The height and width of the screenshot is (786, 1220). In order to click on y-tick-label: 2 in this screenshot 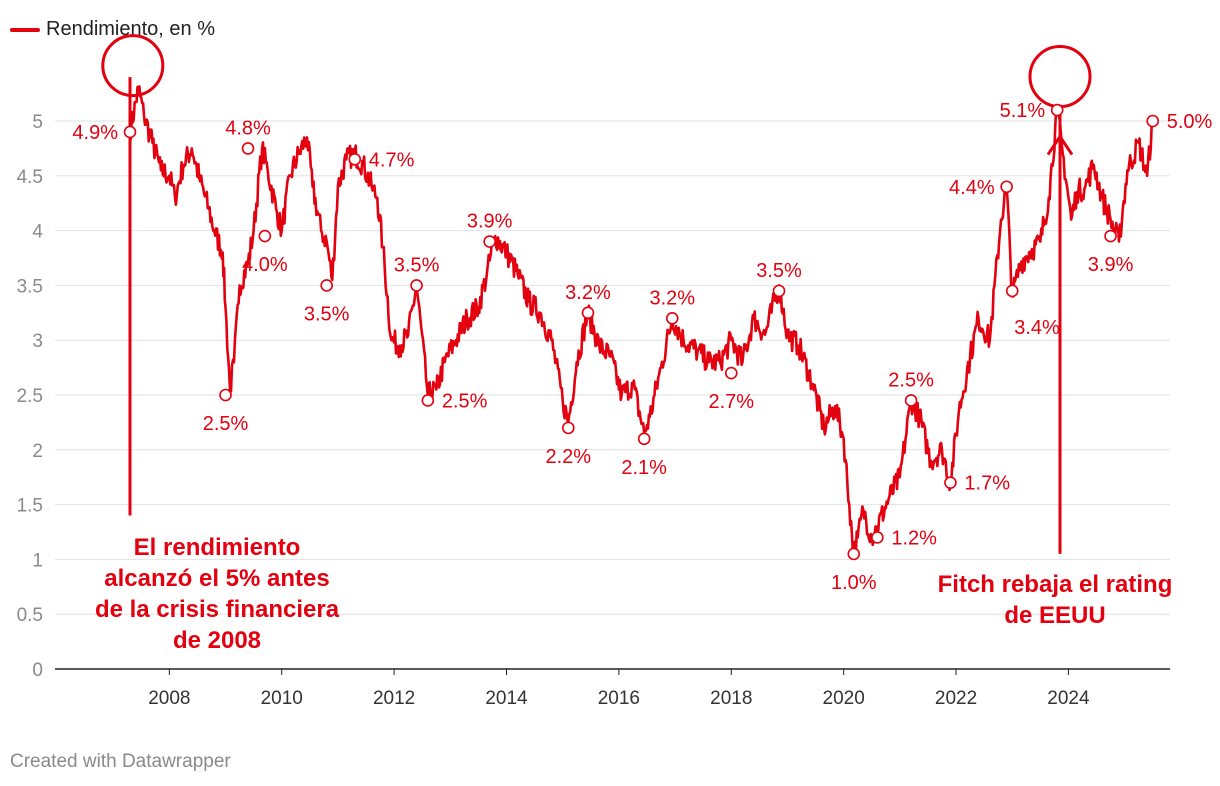, I will do `click(37, 451)`.